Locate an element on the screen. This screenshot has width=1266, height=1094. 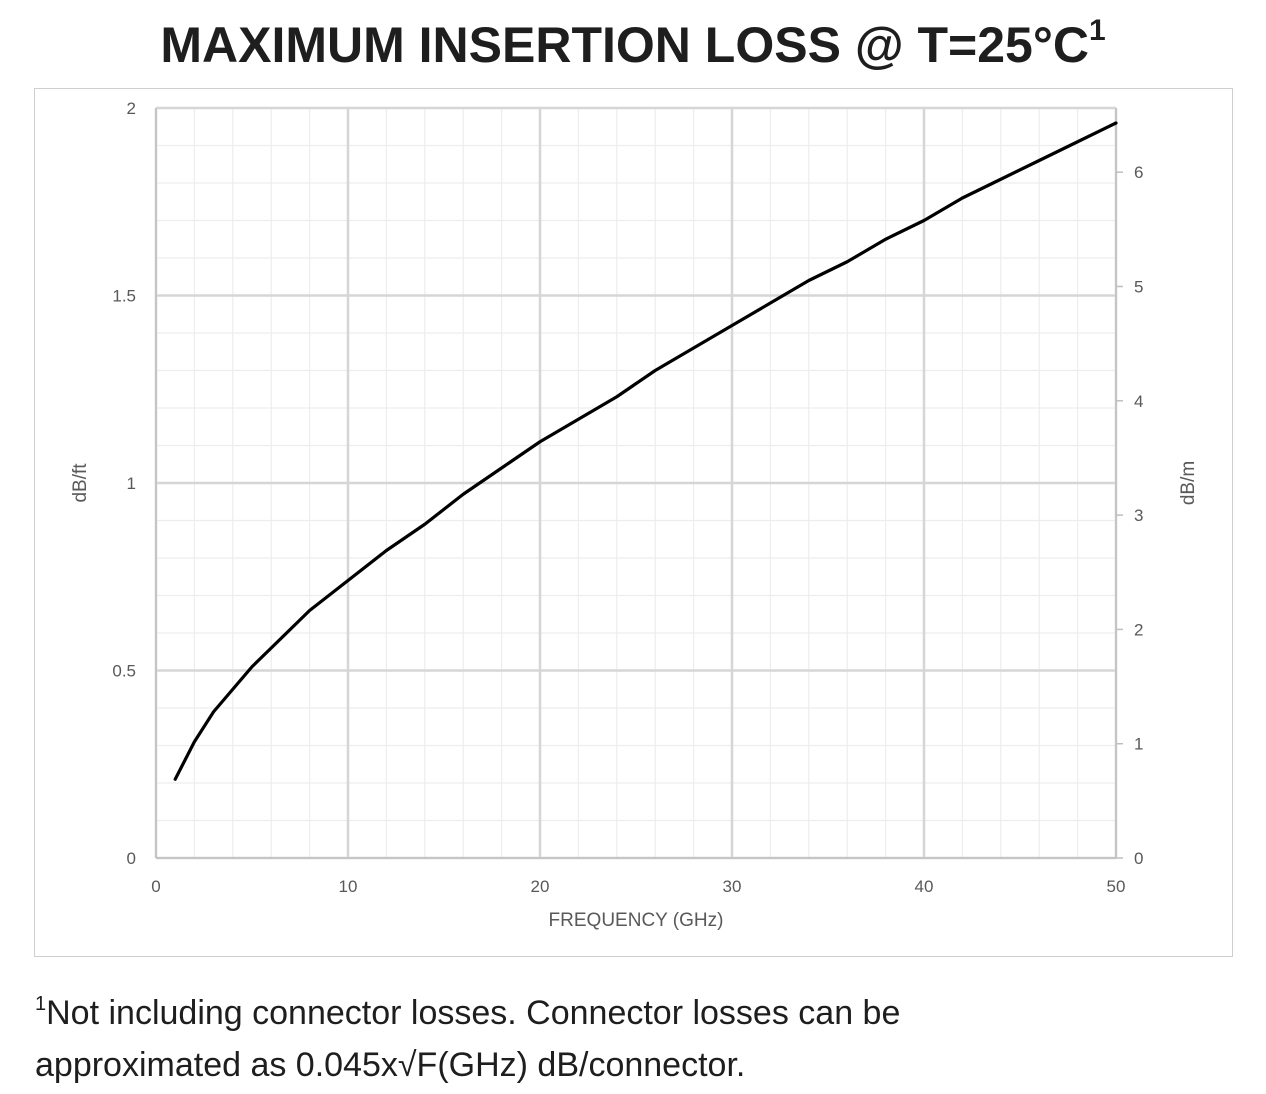
footnote-marker: 1 is located at coordinates (41, 1004).